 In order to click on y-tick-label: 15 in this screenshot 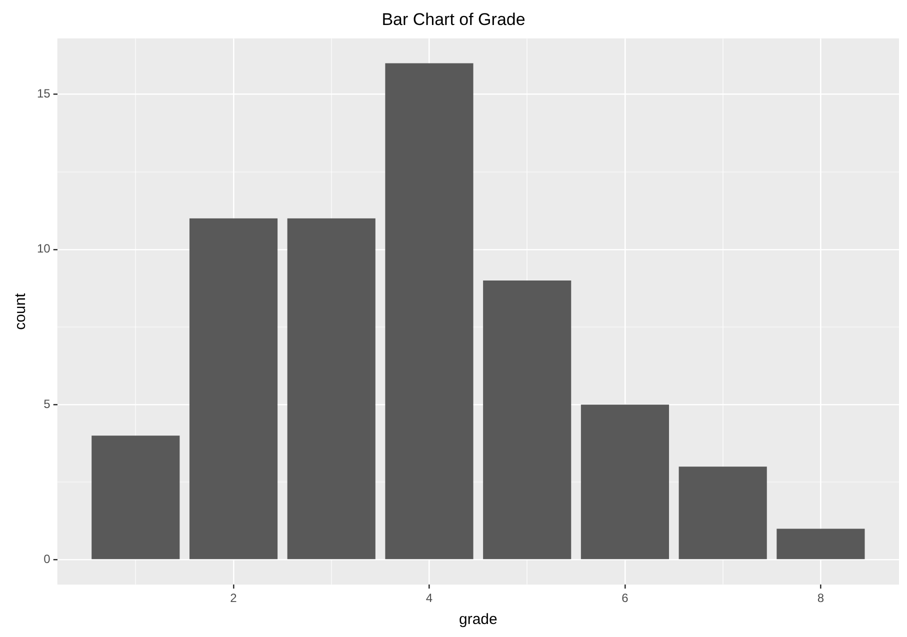, I will do `click(43, 93)`.